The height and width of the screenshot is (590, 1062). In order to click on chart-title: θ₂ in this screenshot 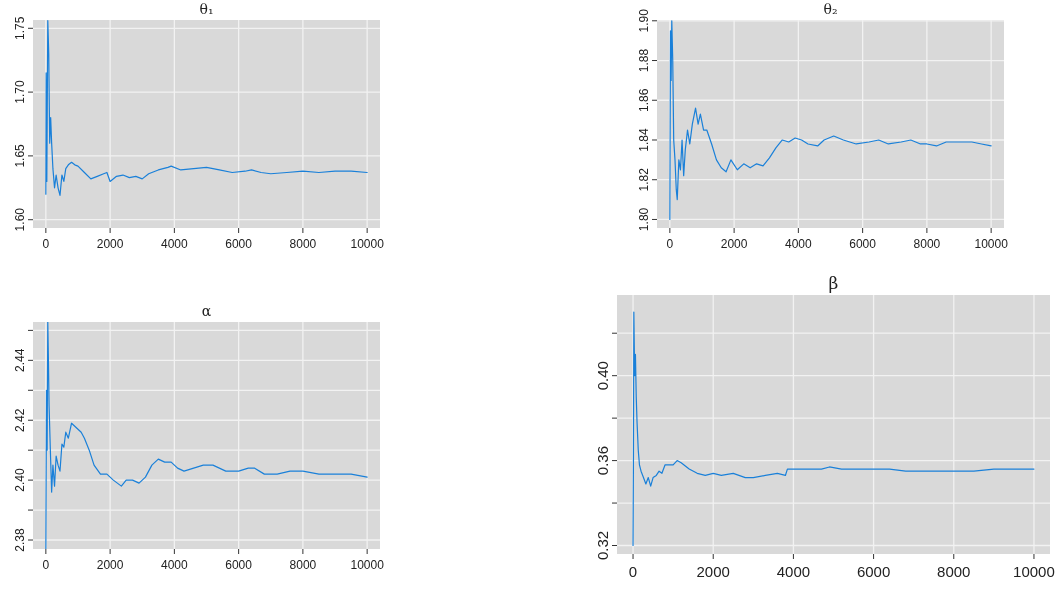, I will do `click(830, 9)`.